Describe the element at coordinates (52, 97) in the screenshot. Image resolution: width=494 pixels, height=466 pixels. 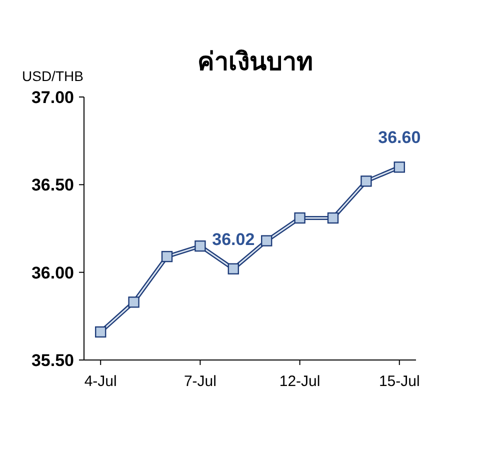
I see `y-tick-label: 37.00` at that location.